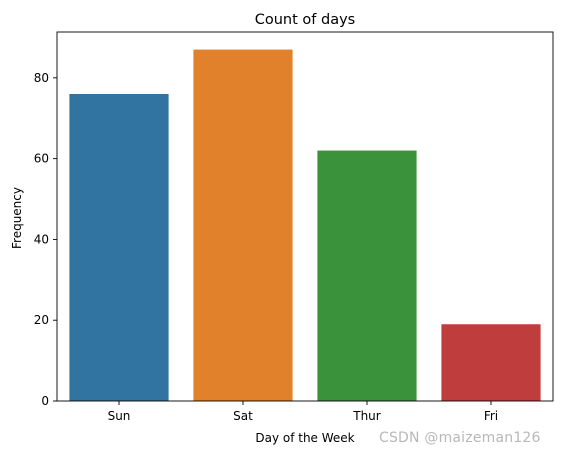  I want to click on watermark: CSDN @maizeman126, so click(460, 438).